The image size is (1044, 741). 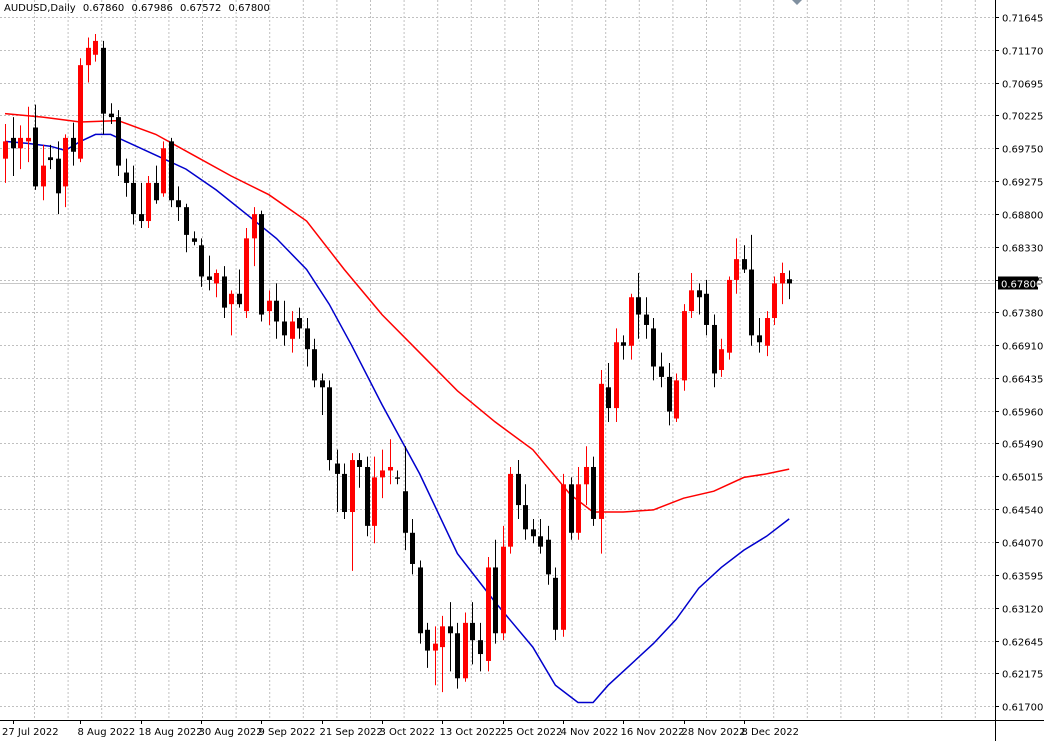 What do you see at coordinates (1022, 314) in the screenshot?
I see `y-tick-label: 0.67380` at bounding box center [1022, 314].